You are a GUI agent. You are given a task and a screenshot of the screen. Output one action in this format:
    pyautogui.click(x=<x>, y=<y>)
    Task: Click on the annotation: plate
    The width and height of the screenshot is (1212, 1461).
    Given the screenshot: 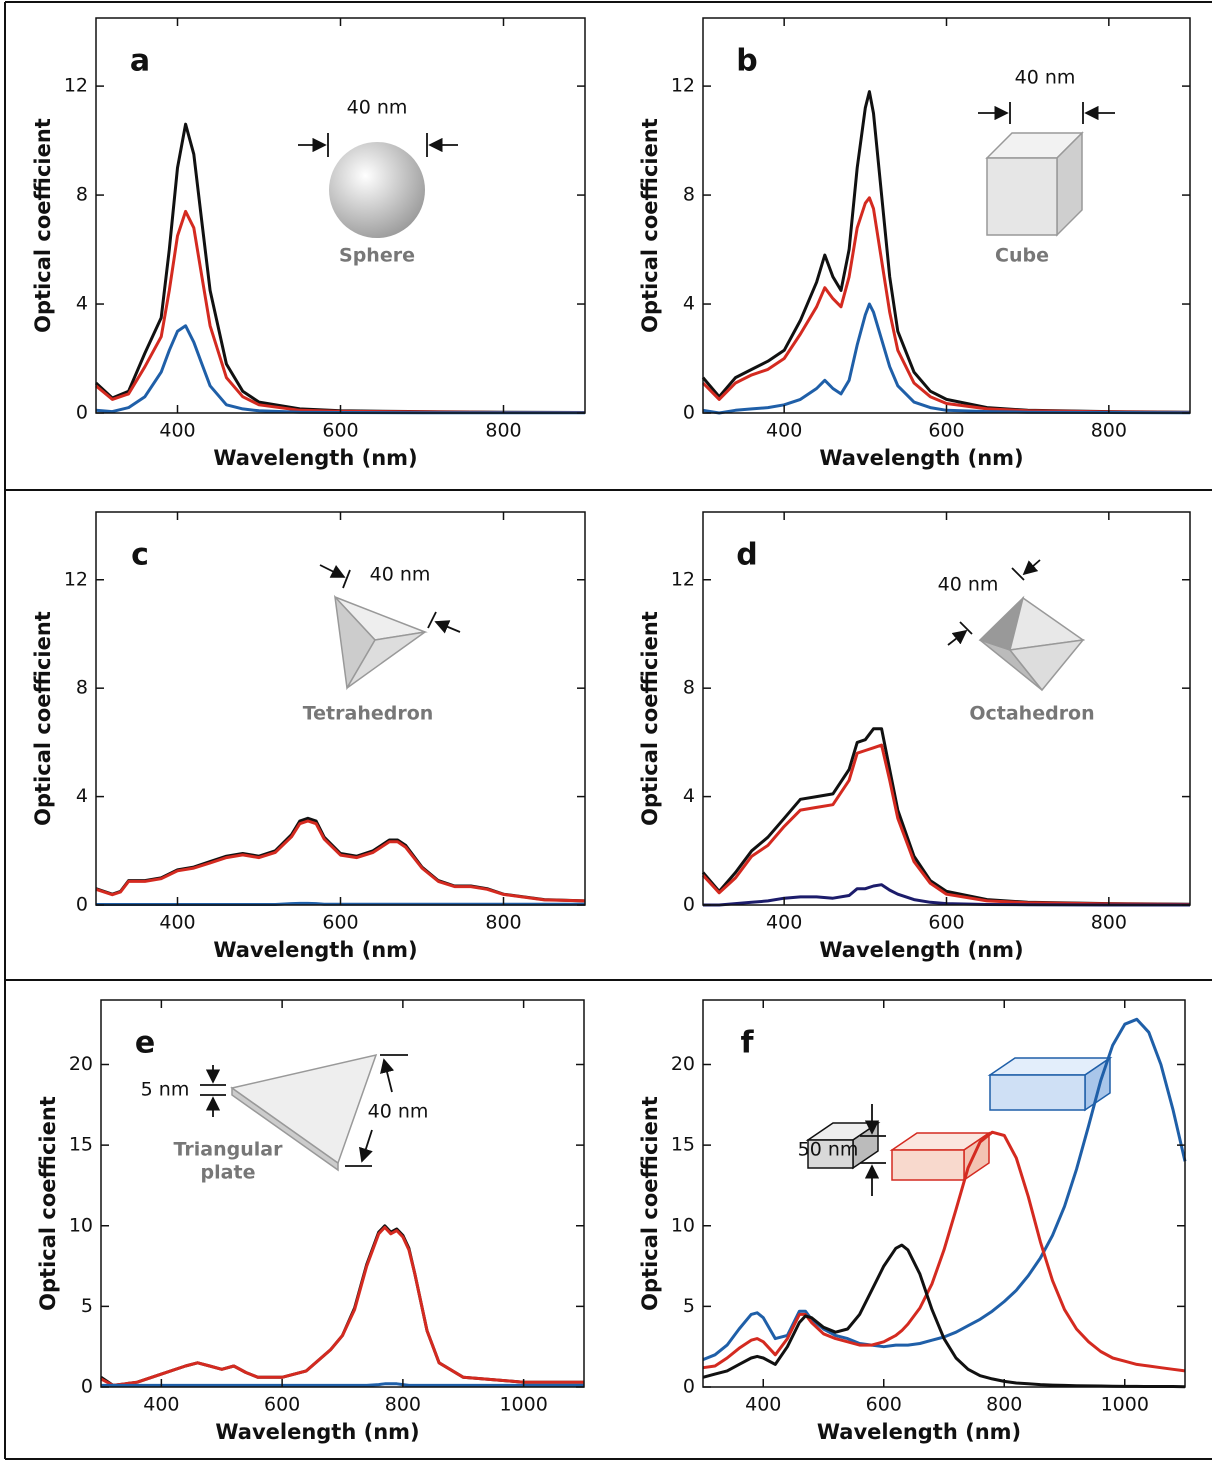 What is the action you would take?
    pyautogui.click(x=228, y=1173)
    